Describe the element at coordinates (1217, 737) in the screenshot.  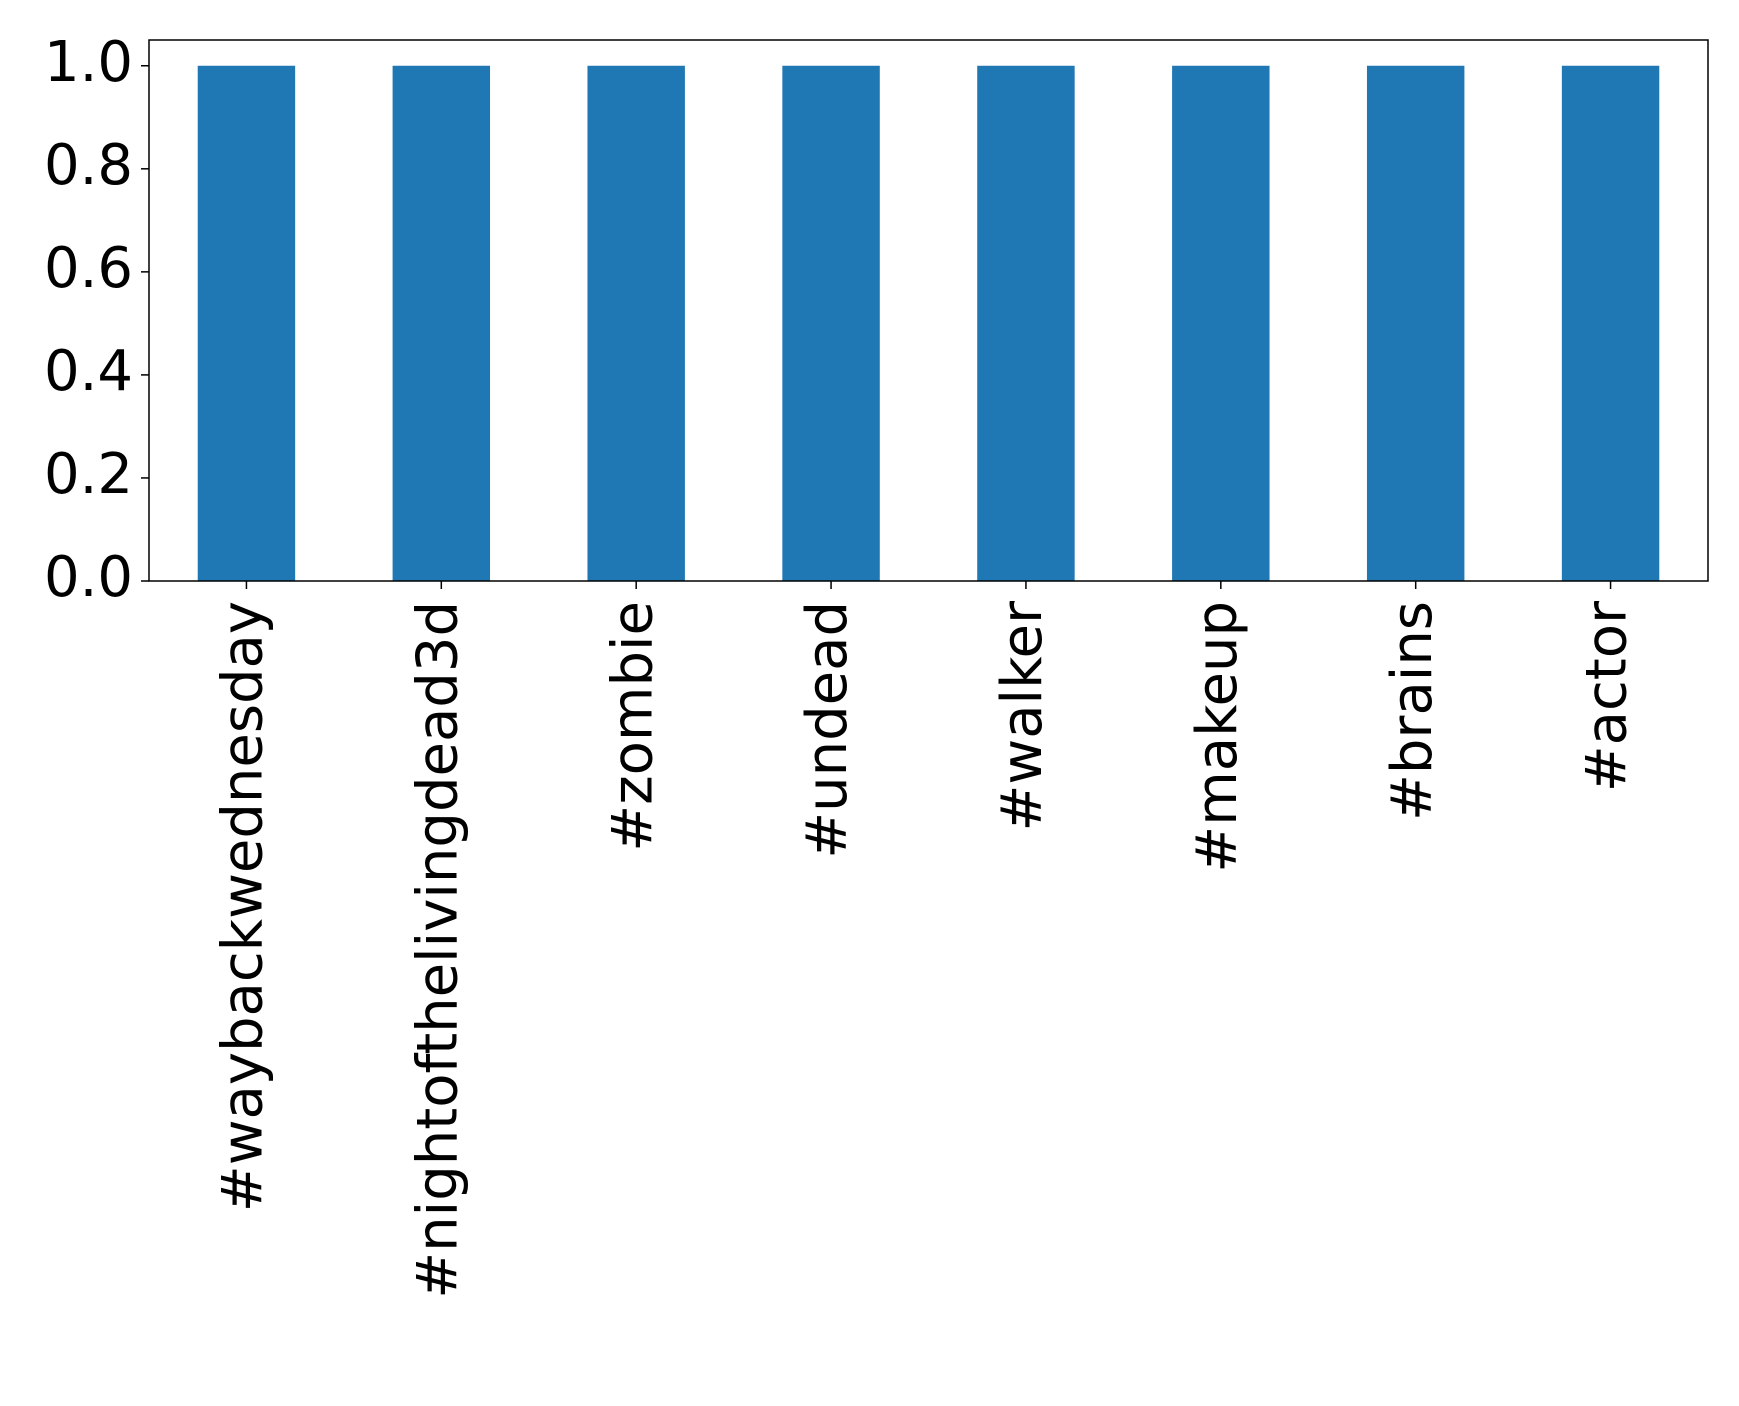
I see `x-tick-label: #makeup` at that location.